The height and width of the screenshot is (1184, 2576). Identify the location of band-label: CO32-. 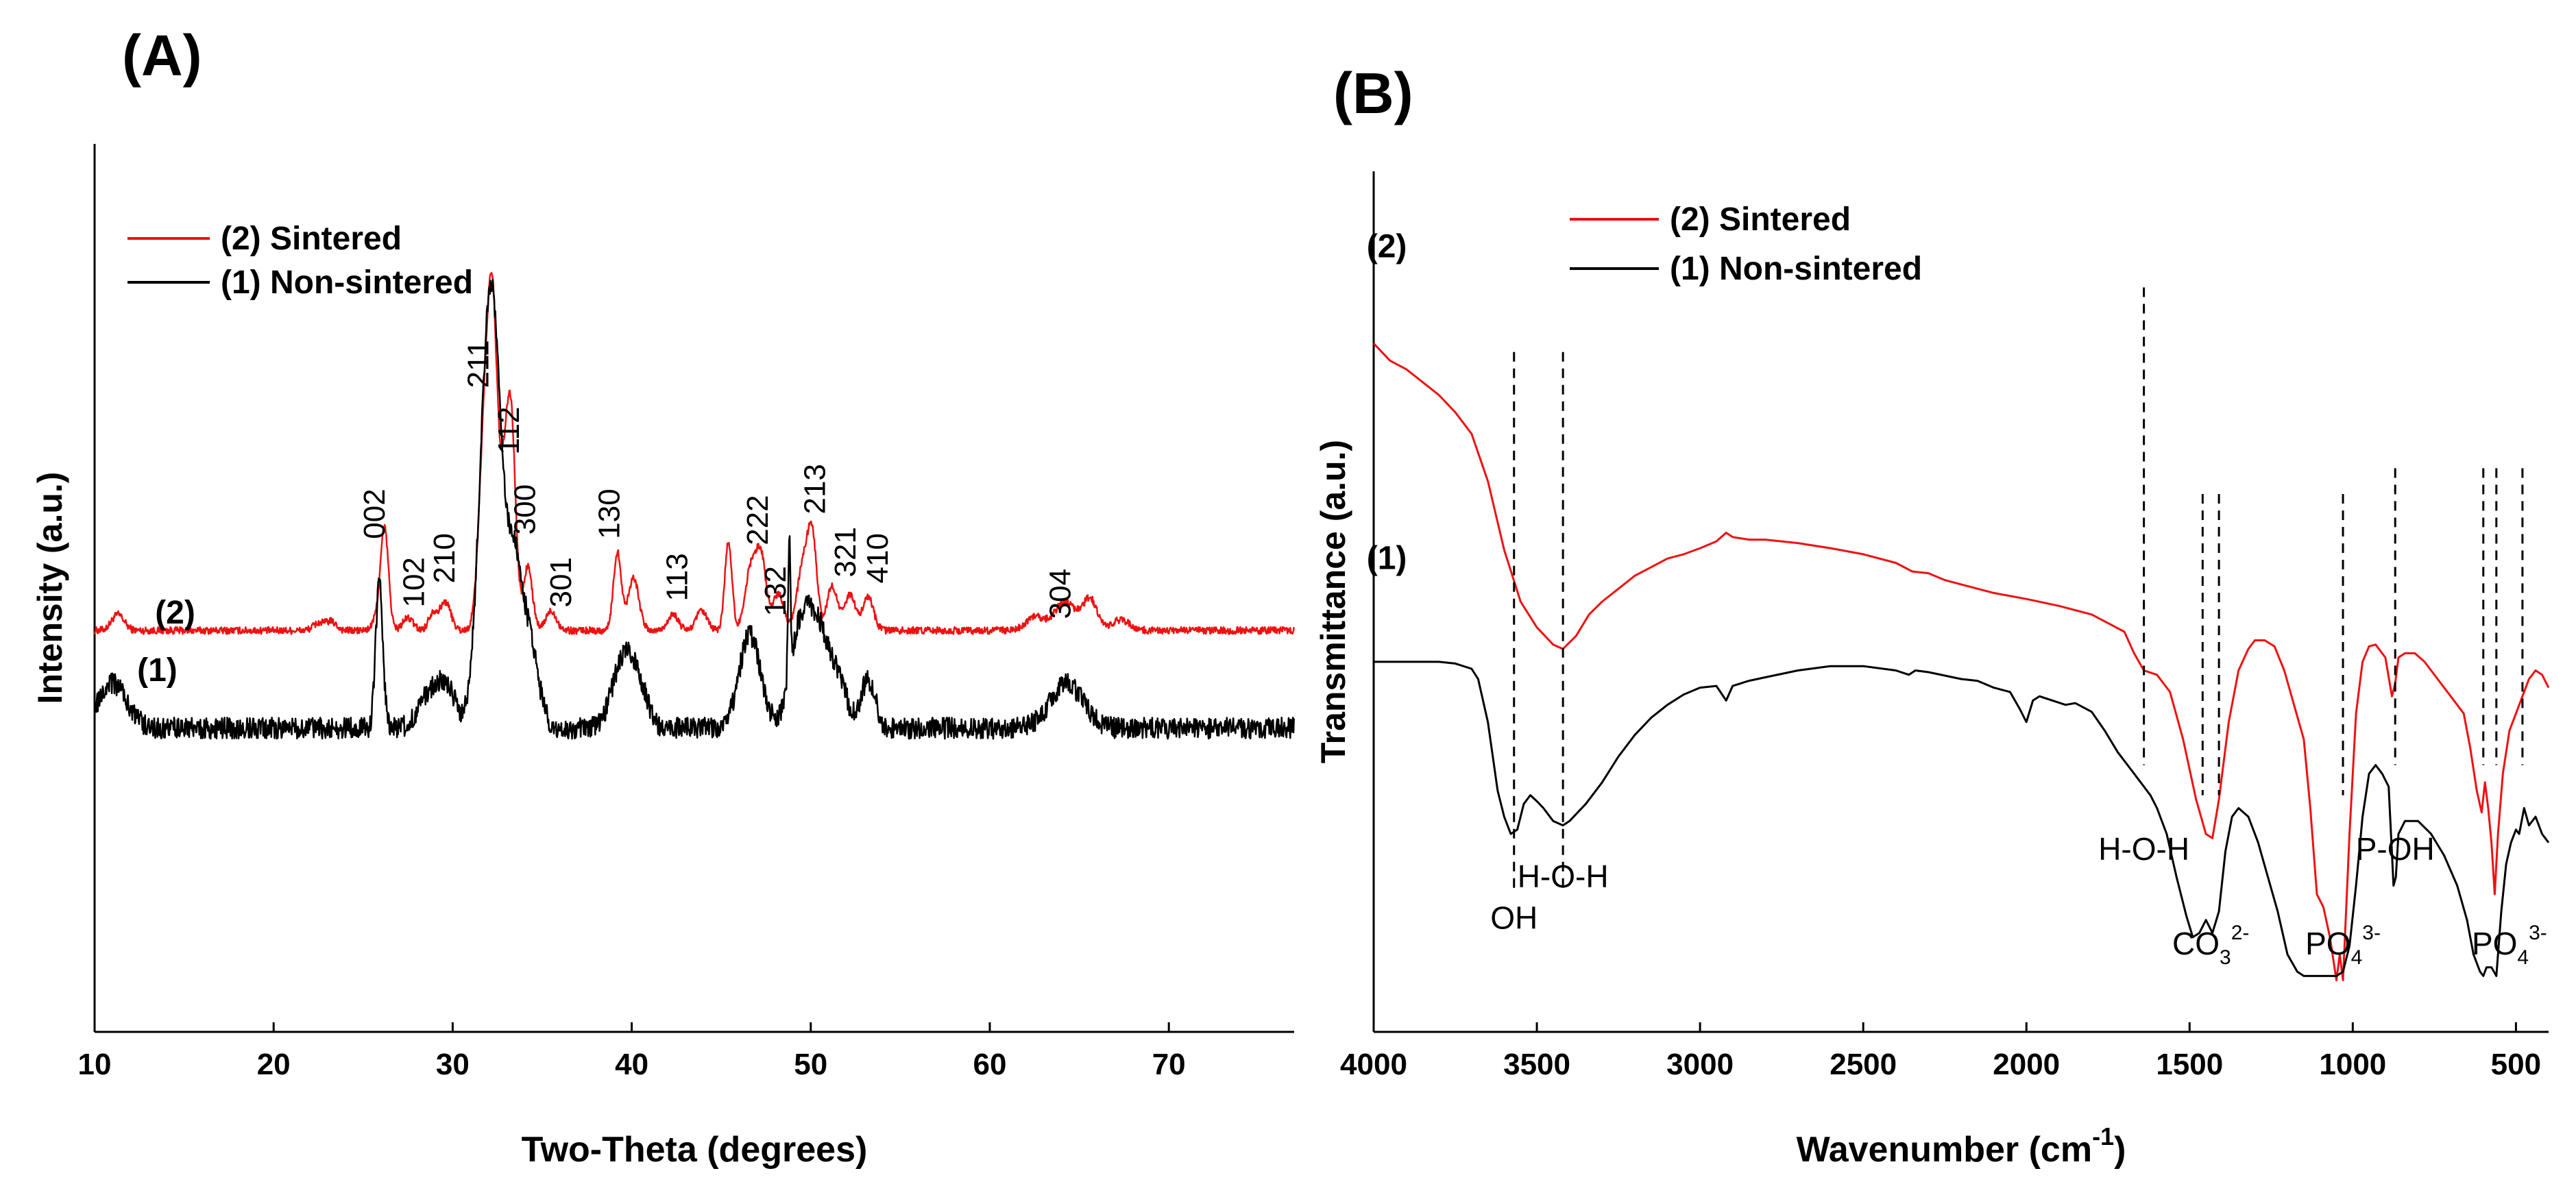
(2210, 946).